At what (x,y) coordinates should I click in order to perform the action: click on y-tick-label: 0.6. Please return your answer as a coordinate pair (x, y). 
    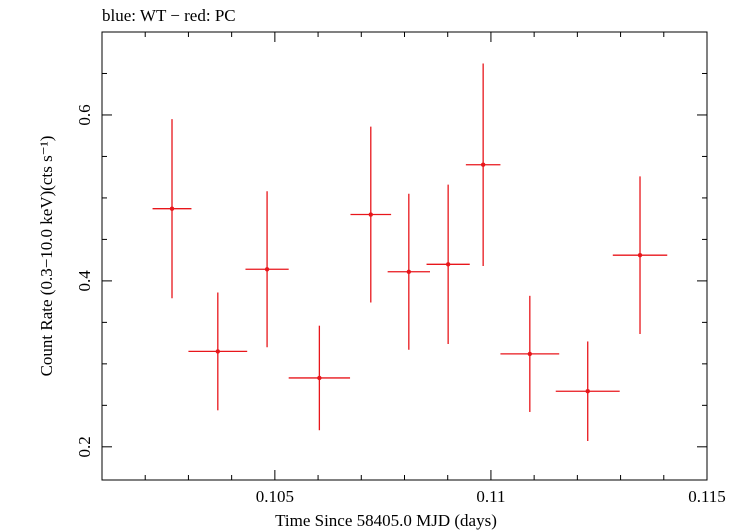
    Looking at the image, I should click on (84, 114).